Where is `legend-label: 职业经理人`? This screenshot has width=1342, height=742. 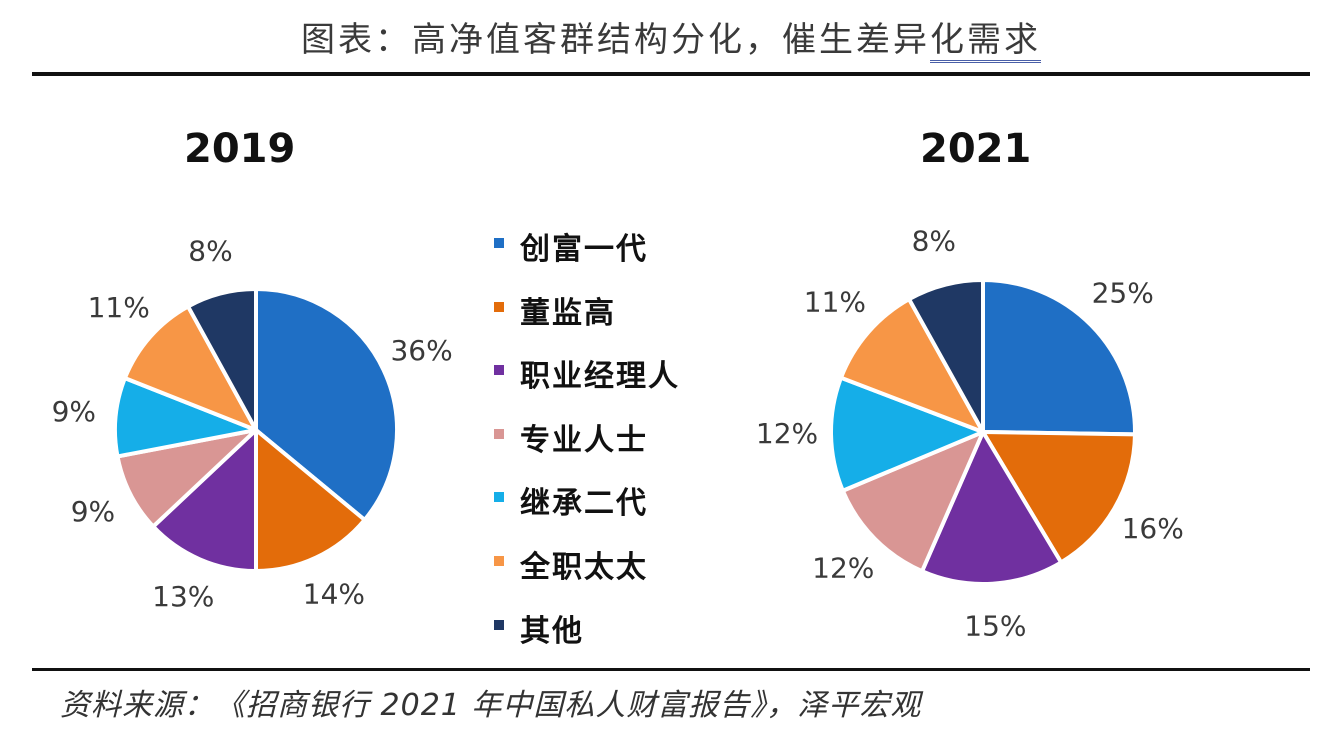 legend-label: 职业经理人 is located at coordinates (600, 377).